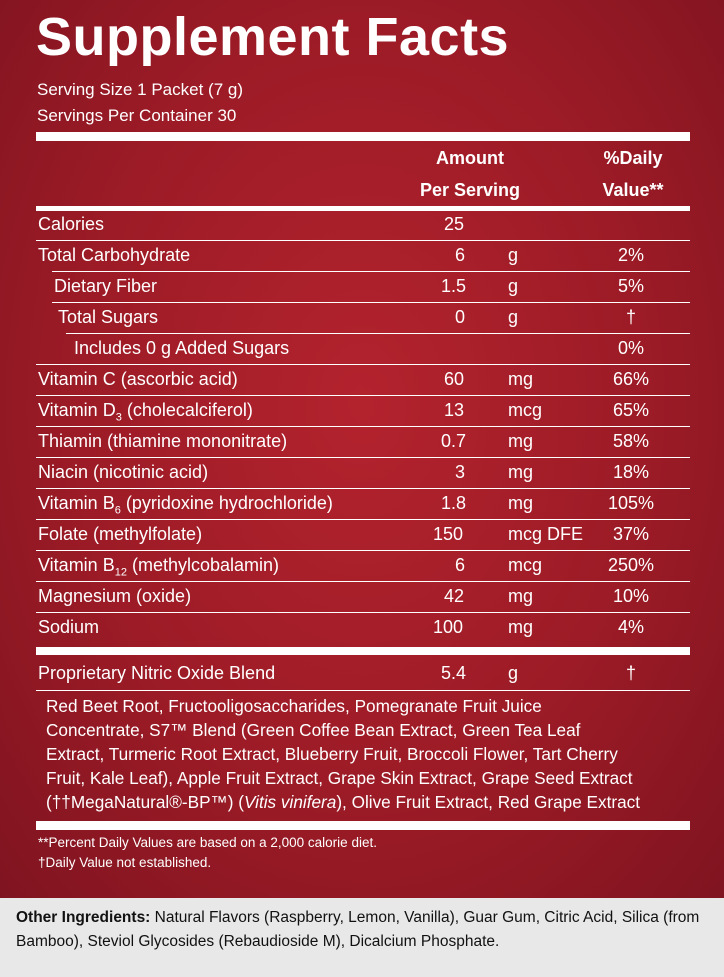 Image resolution: width=724 pixels, height=977 pixels. What do you see at coordinates (470, 190) in the screenshot?
I see `amount-header-line2: Per Serving` at bounding box center [470, 190].